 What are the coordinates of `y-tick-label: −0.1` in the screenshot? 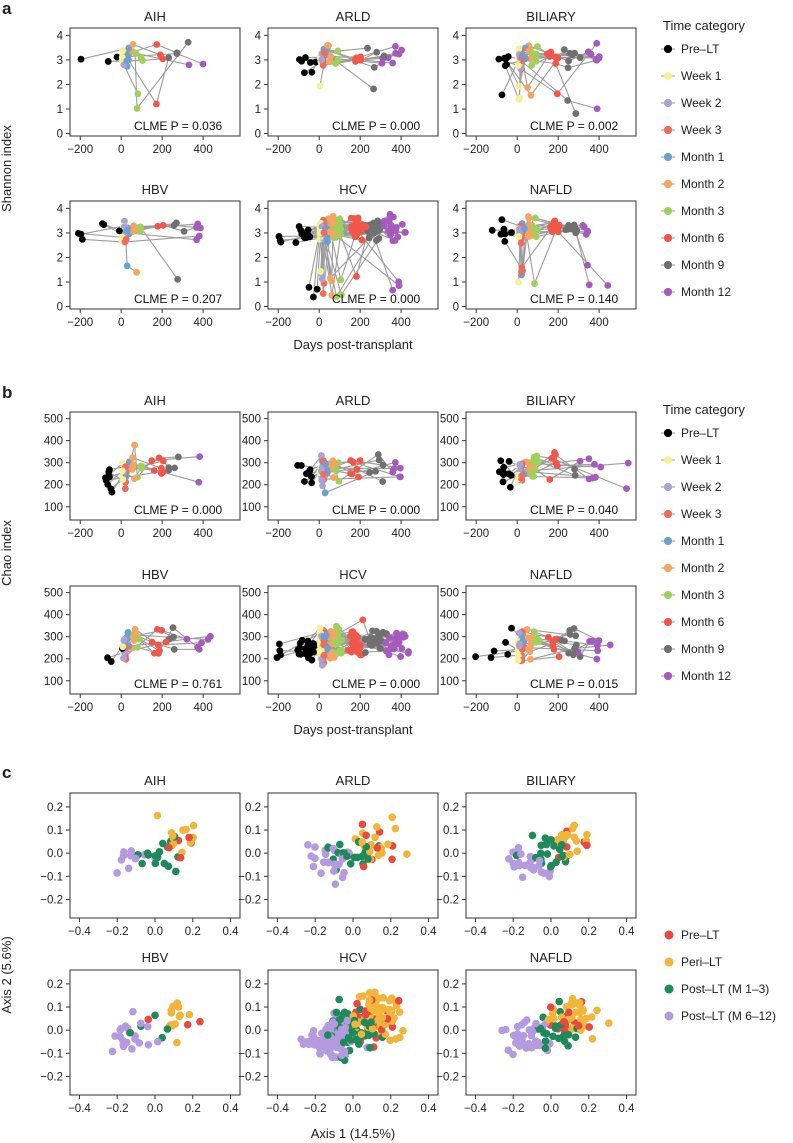 It's located at (51, 877).